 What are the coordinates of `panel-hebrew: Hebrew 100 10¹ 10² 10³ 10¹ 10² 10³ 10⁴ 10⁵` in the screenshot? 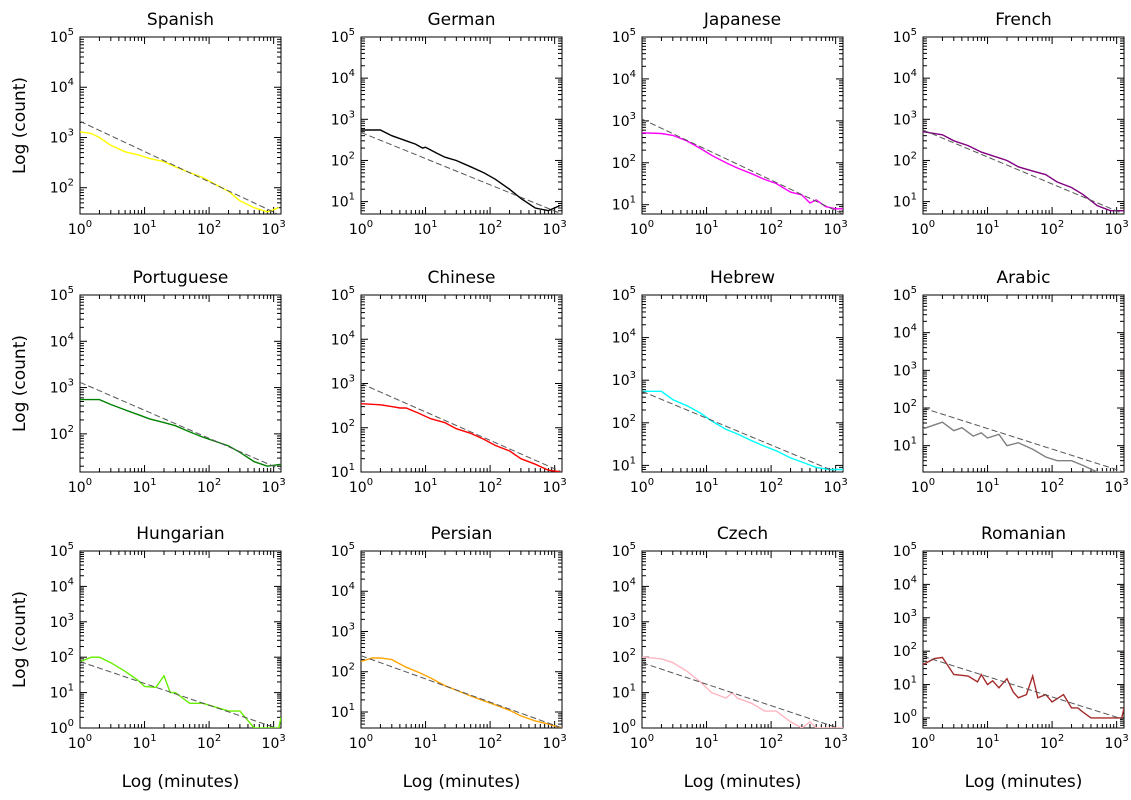 It's located at (730, 382).